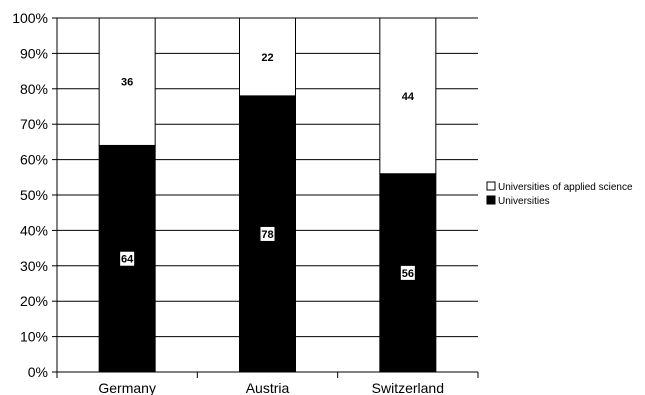 This screenshot has height=395, width=645. I want to click on y-tick-label: 0%, so click(38, 372).